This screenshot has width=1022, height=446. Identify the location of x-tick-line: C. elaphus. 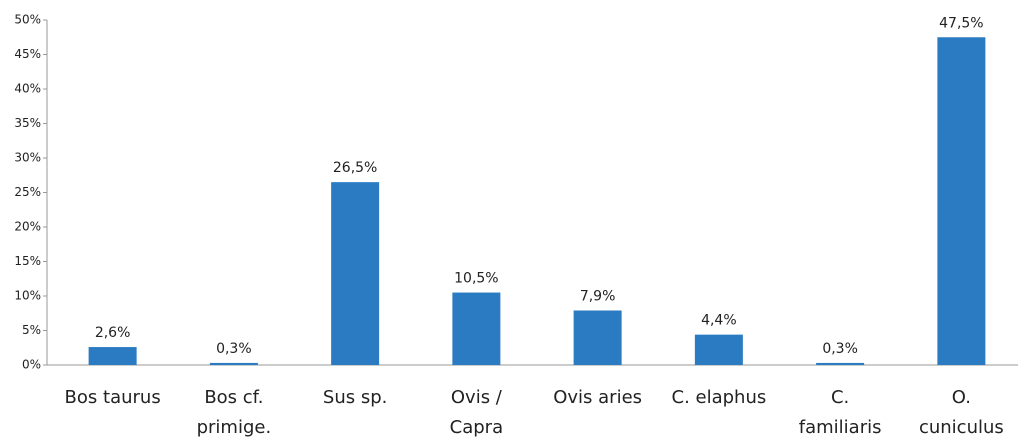
(719, 397).